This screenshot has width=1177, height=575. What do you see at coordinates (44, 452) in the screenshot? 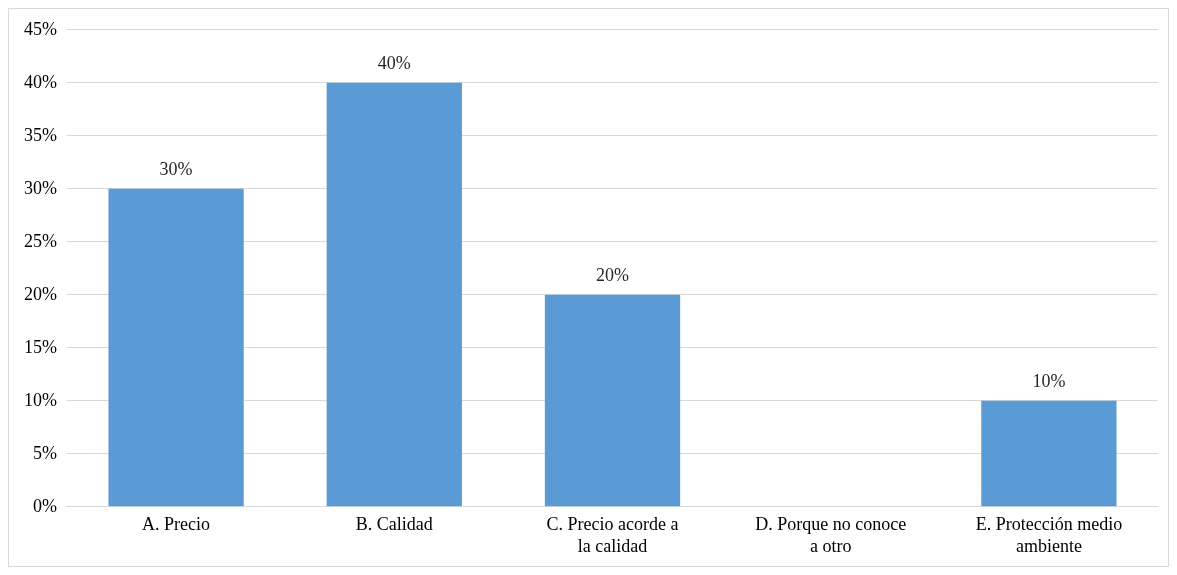
I see `y-tick-label: 5%` at bounding box center [44, 452].